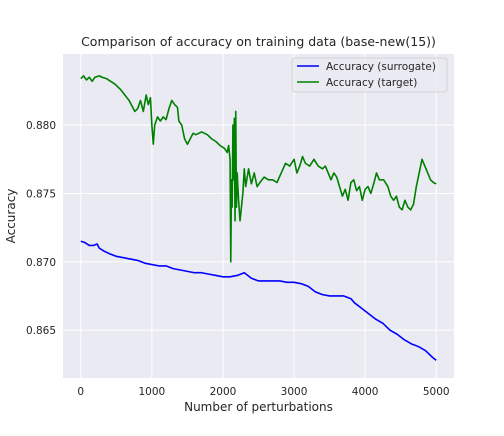 Image resolution: width=504 pixels, height=436 pixels. I want to click on legend-box, so click(369, 75).